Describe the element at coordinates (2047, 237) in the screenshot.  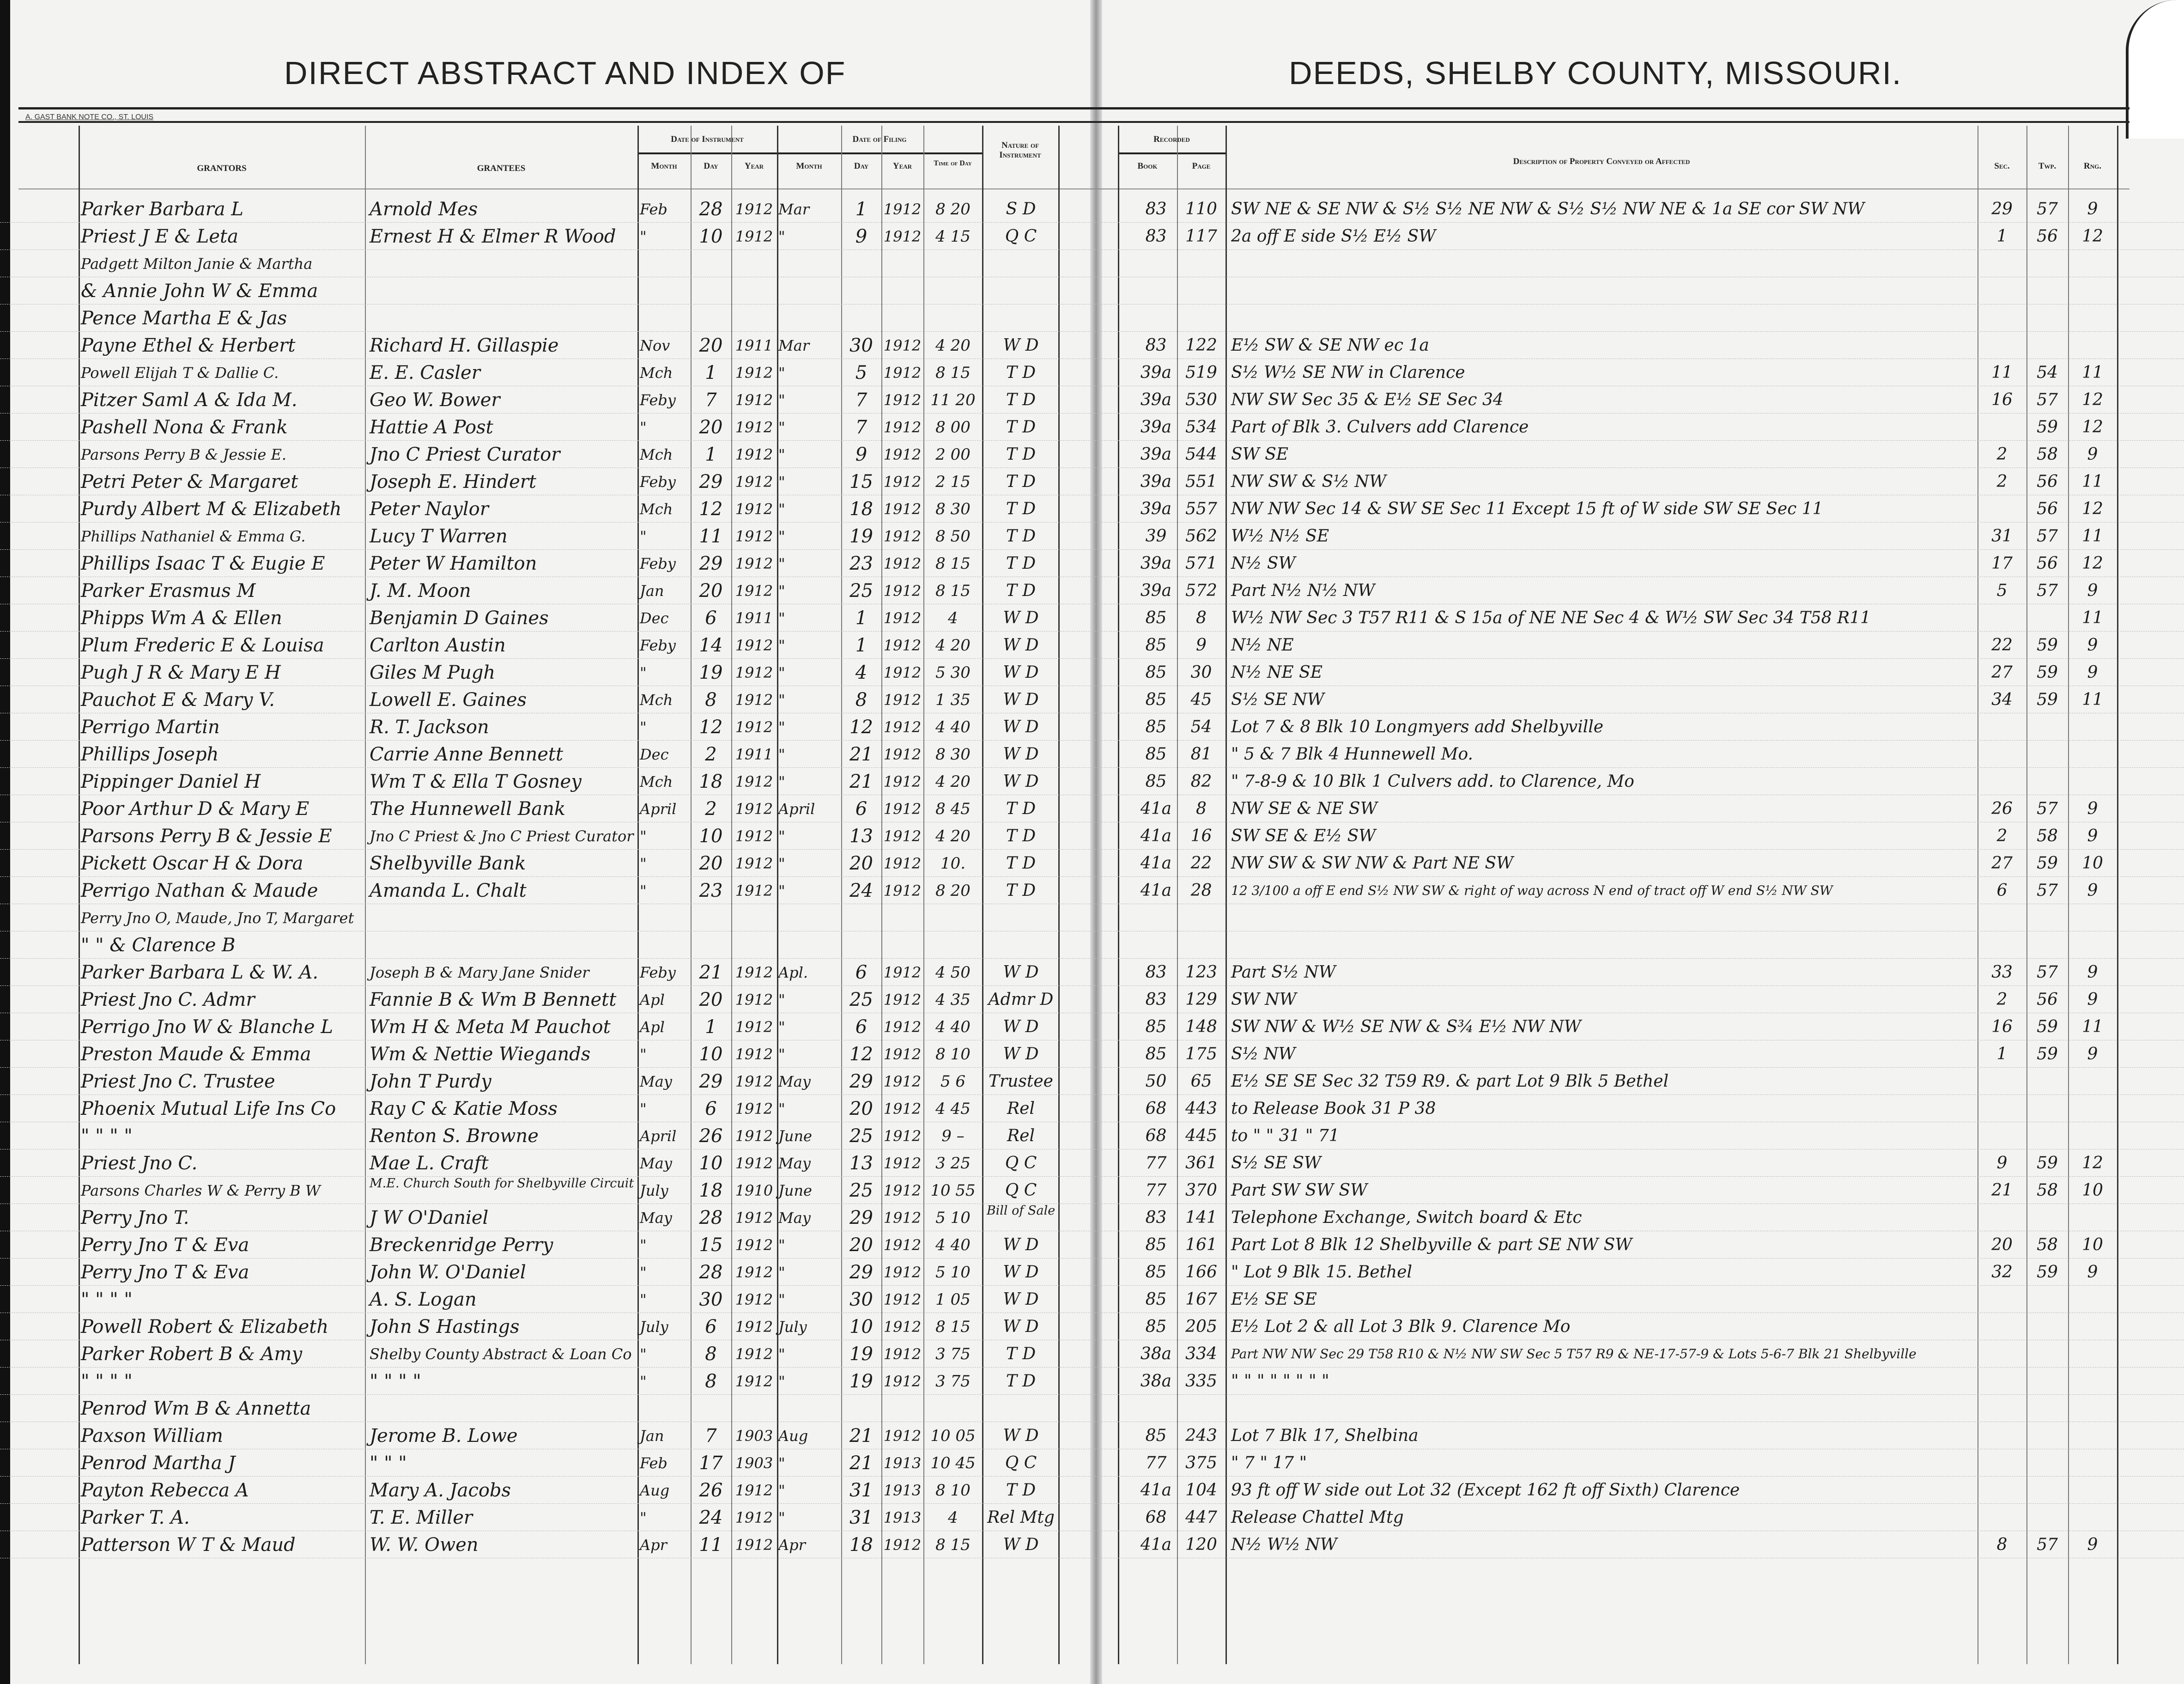
I see `township: 56` at that location.